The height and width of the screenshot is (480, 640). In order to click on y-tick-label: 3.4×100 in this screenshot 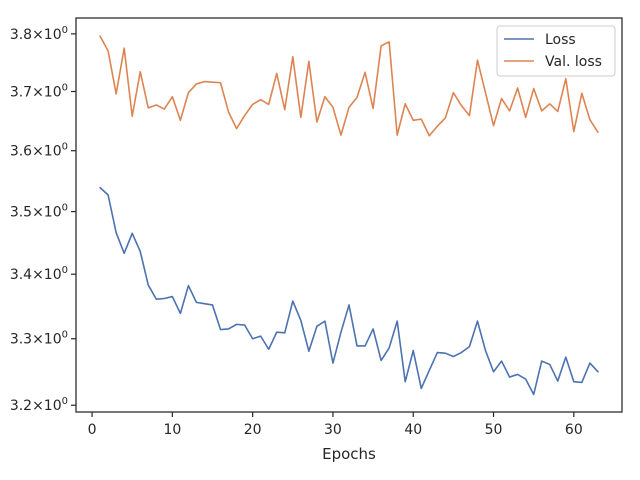, I will do `click(39, 274)`.